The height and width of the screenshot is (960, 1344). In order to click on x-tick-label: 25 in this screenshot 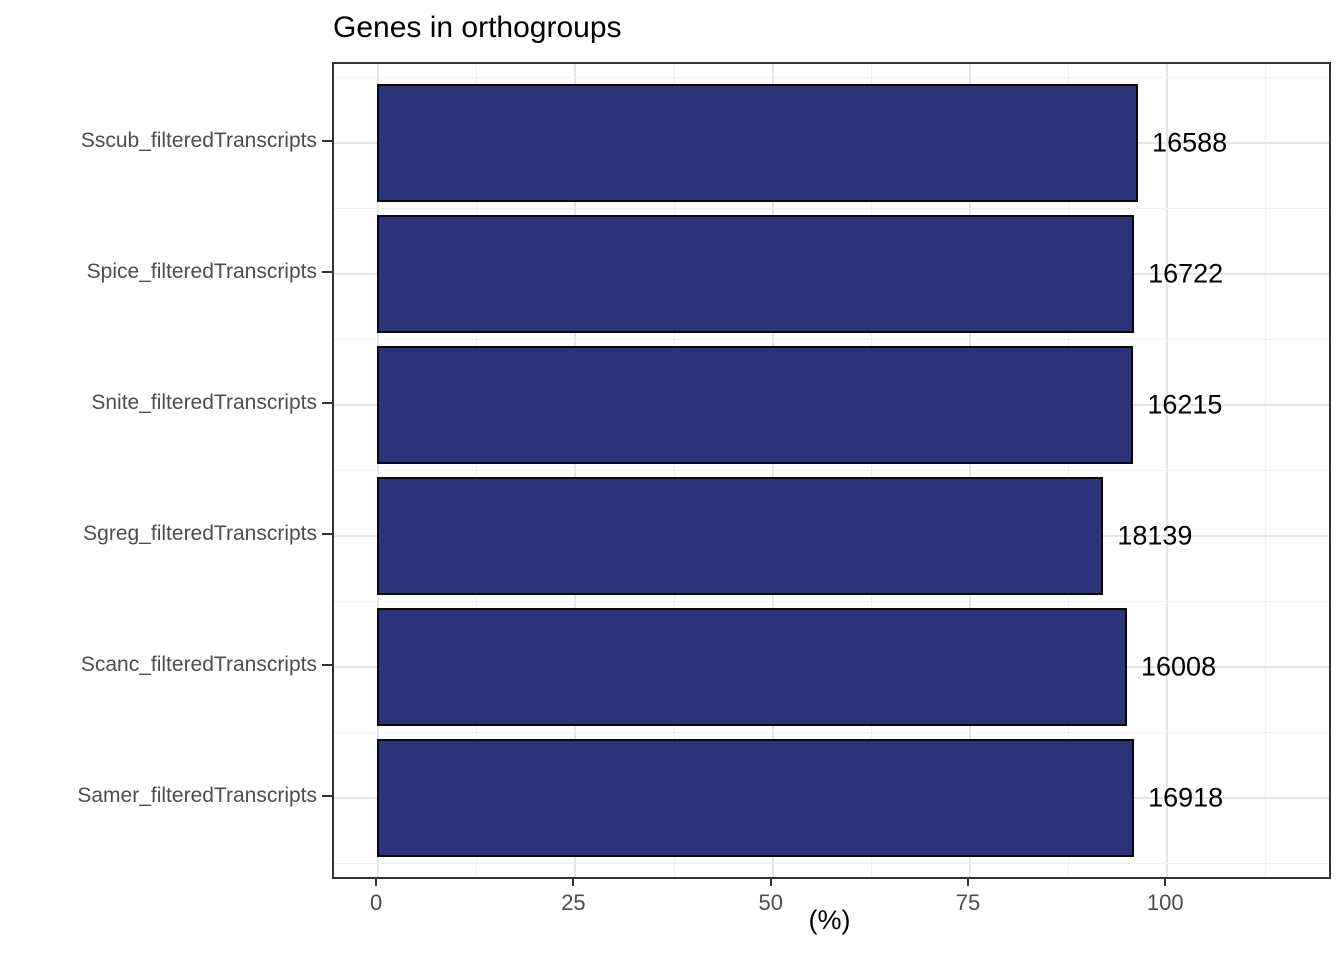, I will do `click(573, 902)`.